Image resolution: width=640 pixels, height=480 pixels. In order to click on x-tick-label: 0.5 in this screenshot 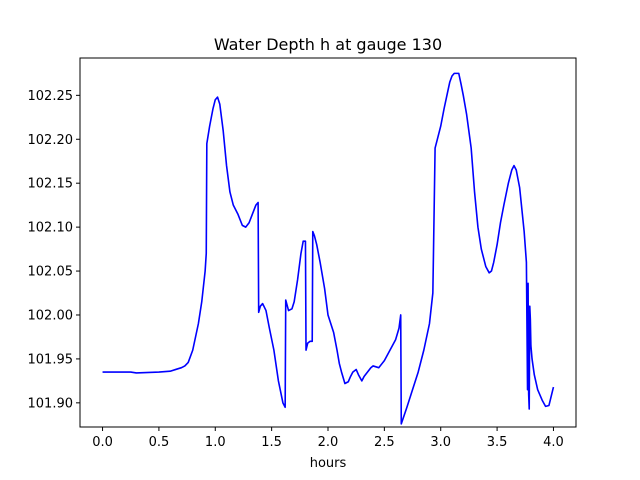, I will do `click(159, 442)`.